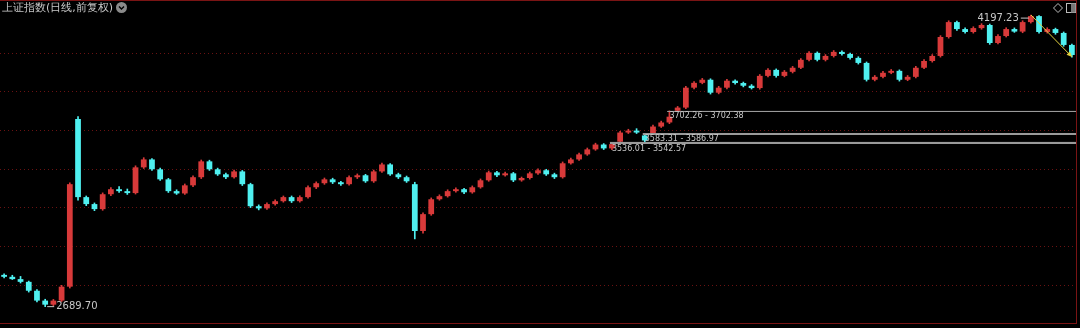 This screenshot has height=328, width=1080. What do you see at coordinates (58, 7) in the screenshot?
I see `chart-title: 上证指数(日线,前复权)` at bounding box center [58, 7].